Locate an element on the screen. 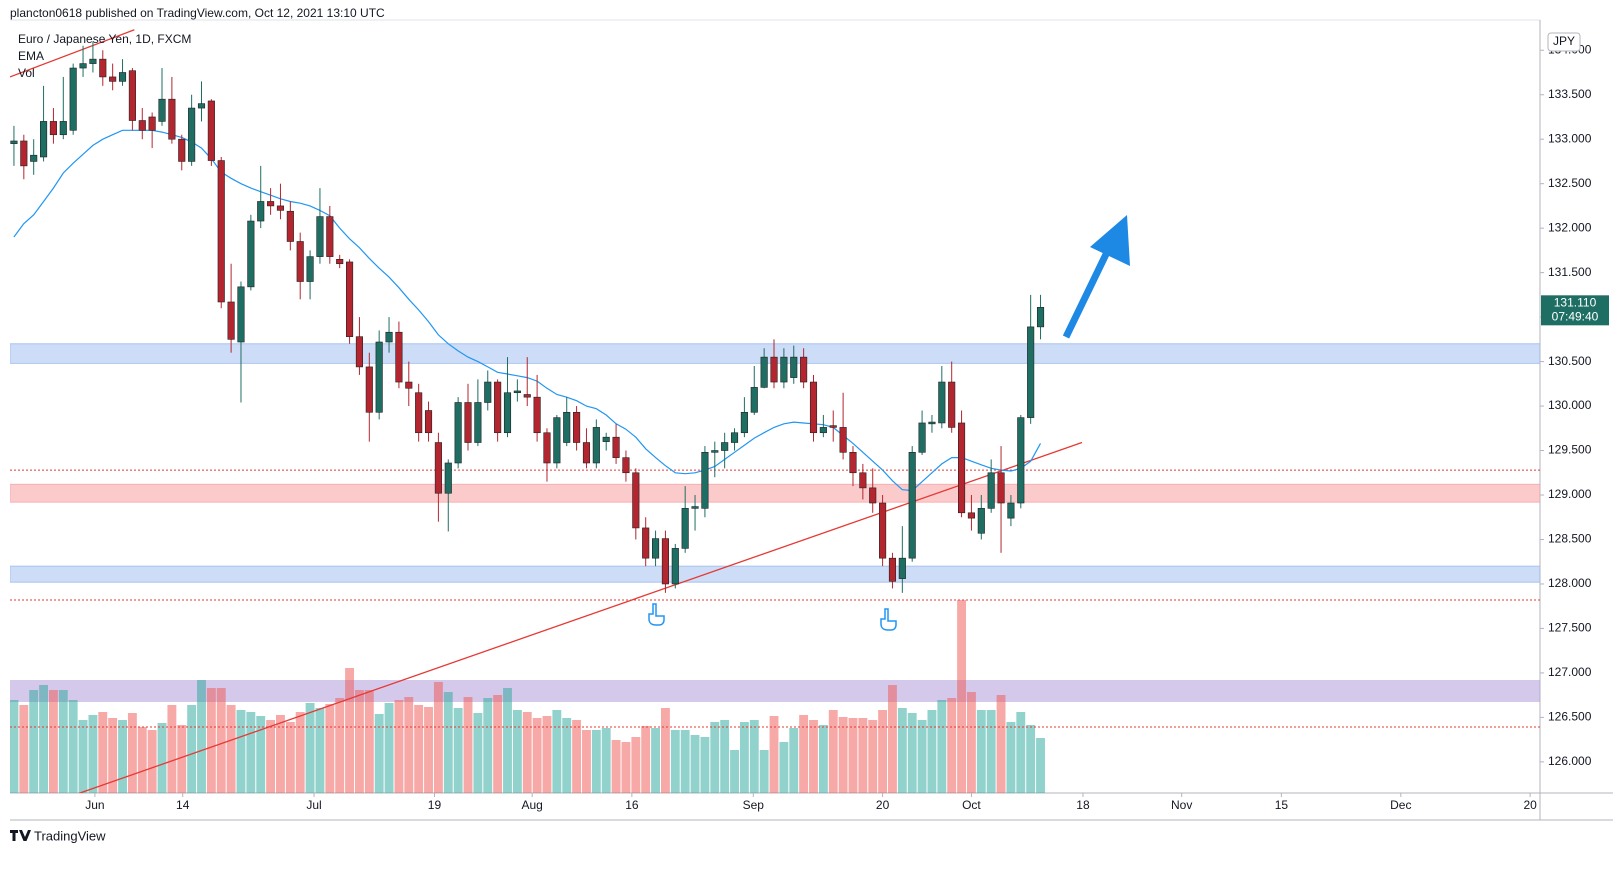 This screenshot has height=878, width=1613. y-tick-label: 130.500 is located at coordinates (1570, 361).